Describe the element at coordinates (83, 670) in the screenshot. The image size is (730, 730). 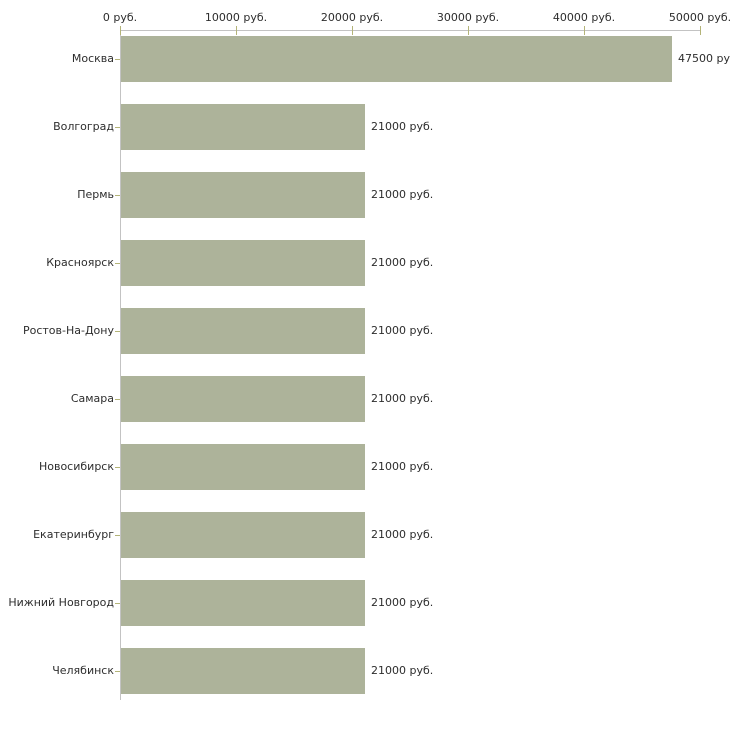
I see `category-label: Челябинск` at that location.